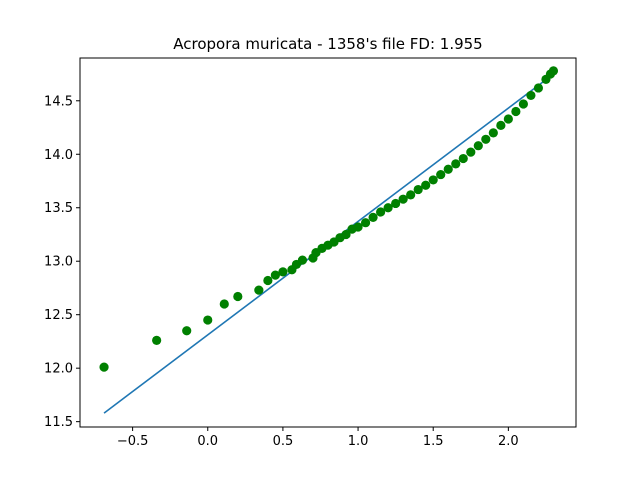 This screenshot has width=640, height=480. What do you see at coordinates (358, 441) in the screenshot?
I see `x-tick-label: 1.0` at bounding box center [358, 441].